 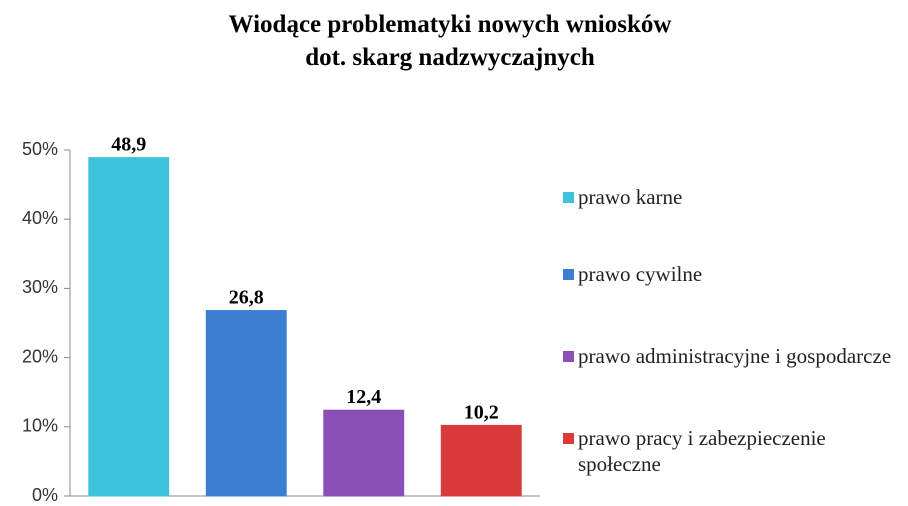 What do you see at coordinates (640, 274) in the screenshot?
I see `legend-label: prawo cywilne` at bounding box center [640, 274].